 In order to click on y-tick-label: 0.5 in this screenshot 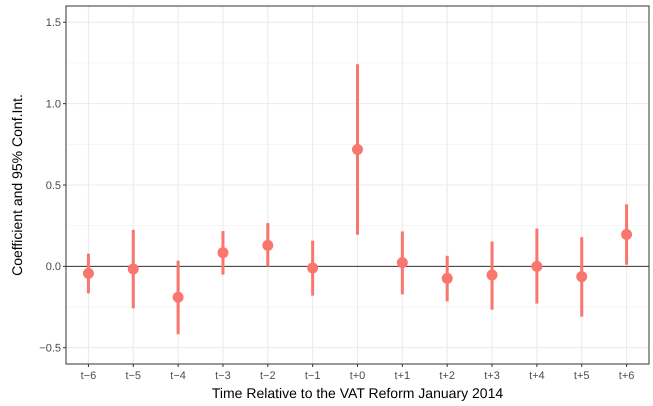, I will do `click(53, 186)`.